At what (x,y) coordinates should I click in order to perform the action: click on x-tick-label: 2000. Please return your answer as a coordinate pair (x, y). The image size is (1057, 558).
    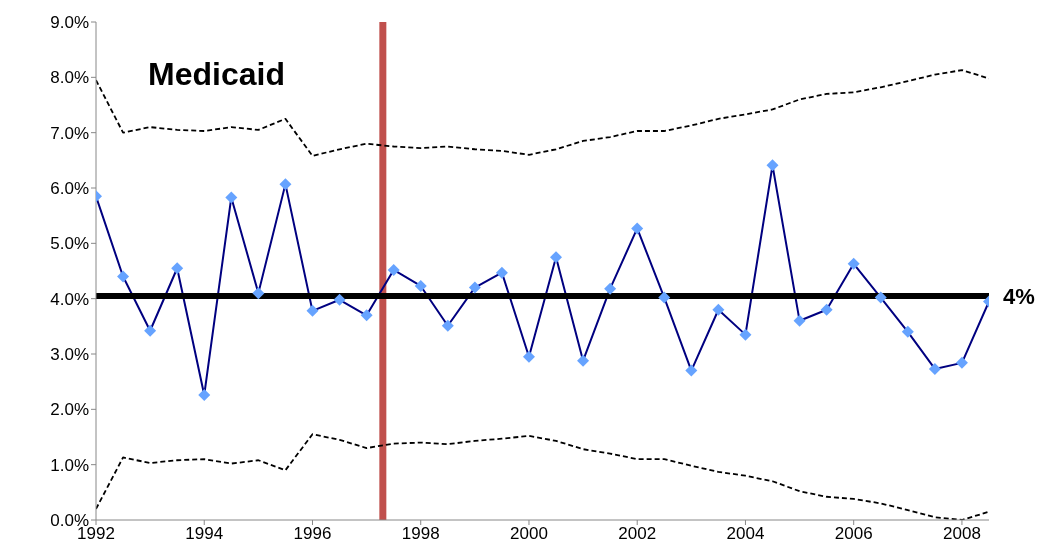
    Looking at the image, I should click on (529, 534).